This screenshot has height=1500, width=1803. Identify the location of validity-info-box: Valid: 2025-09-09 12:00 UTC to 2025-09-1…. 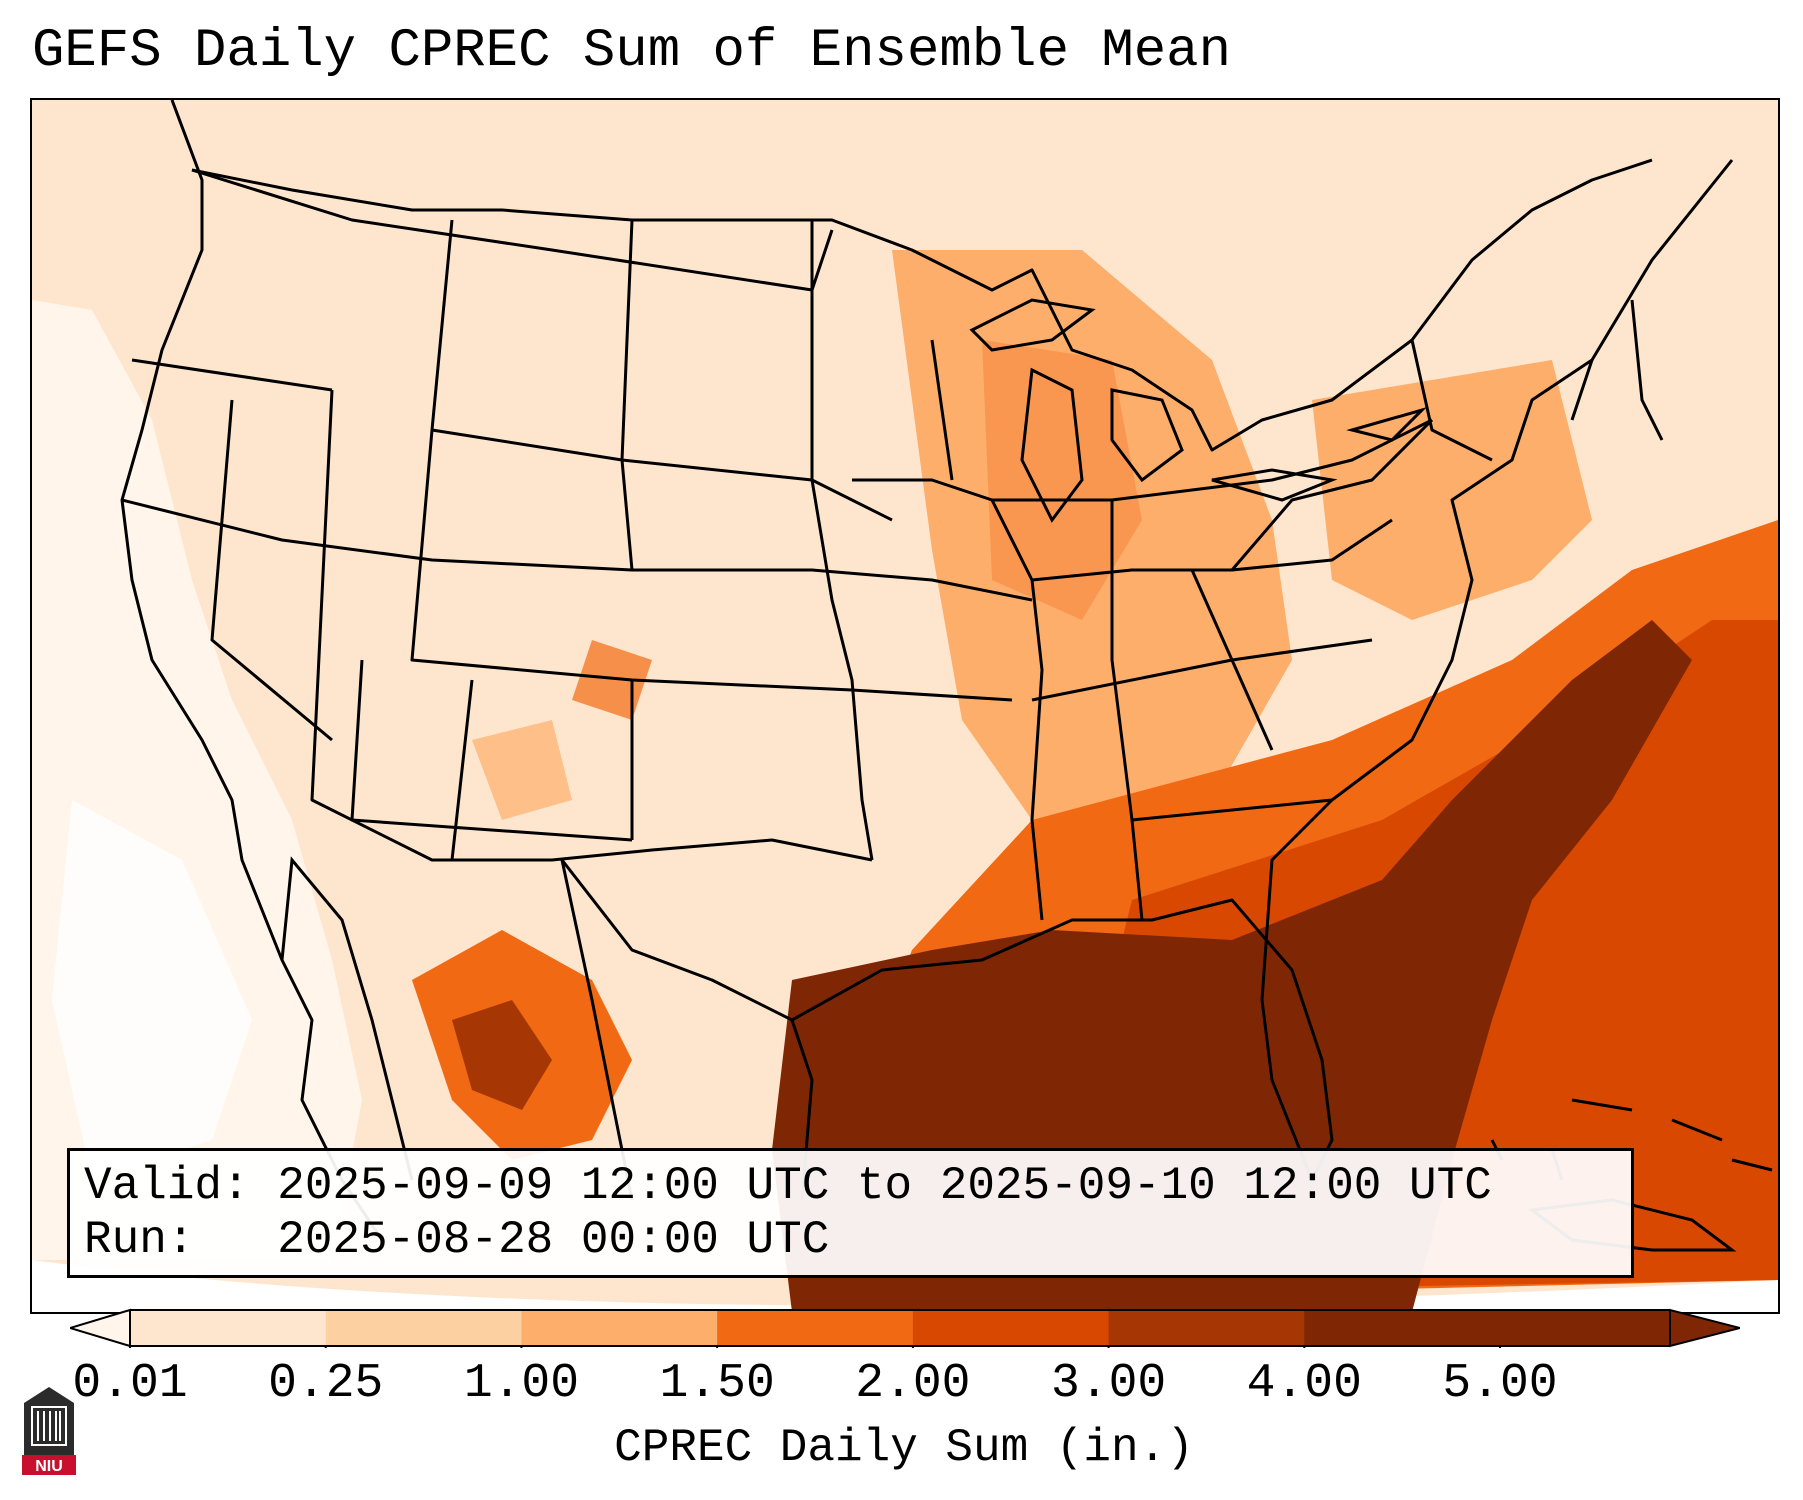
(850, 1213).